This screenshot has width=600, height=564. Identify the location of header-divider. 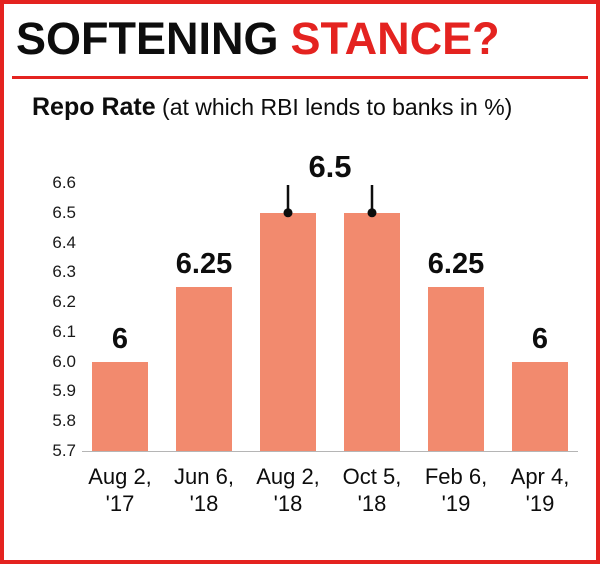
(300, 77).